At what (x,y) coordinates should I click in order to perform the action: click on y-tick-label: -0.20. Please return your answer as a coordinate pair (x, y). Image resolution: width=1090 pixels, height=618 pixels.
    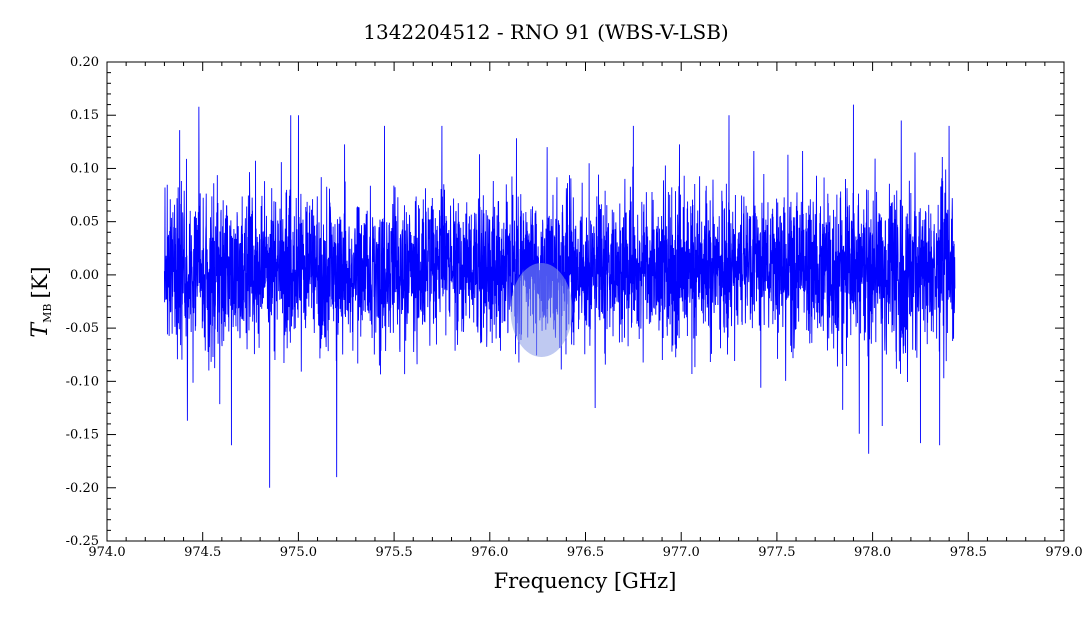
    Looking at the image, I should click on (82, 488).